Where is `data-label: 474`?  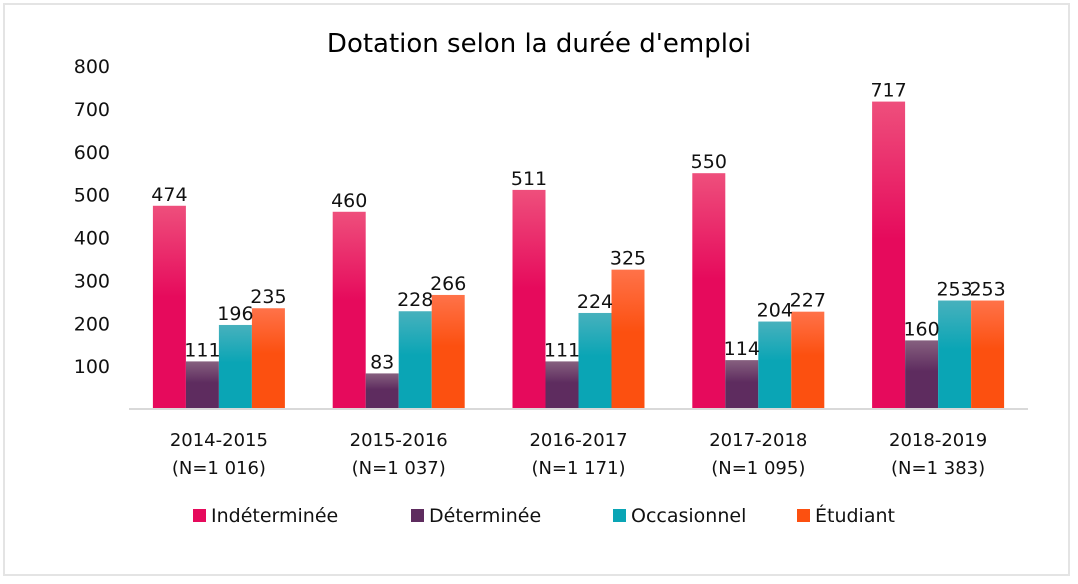 data-label: 474 is located at coordinates (169, 195).